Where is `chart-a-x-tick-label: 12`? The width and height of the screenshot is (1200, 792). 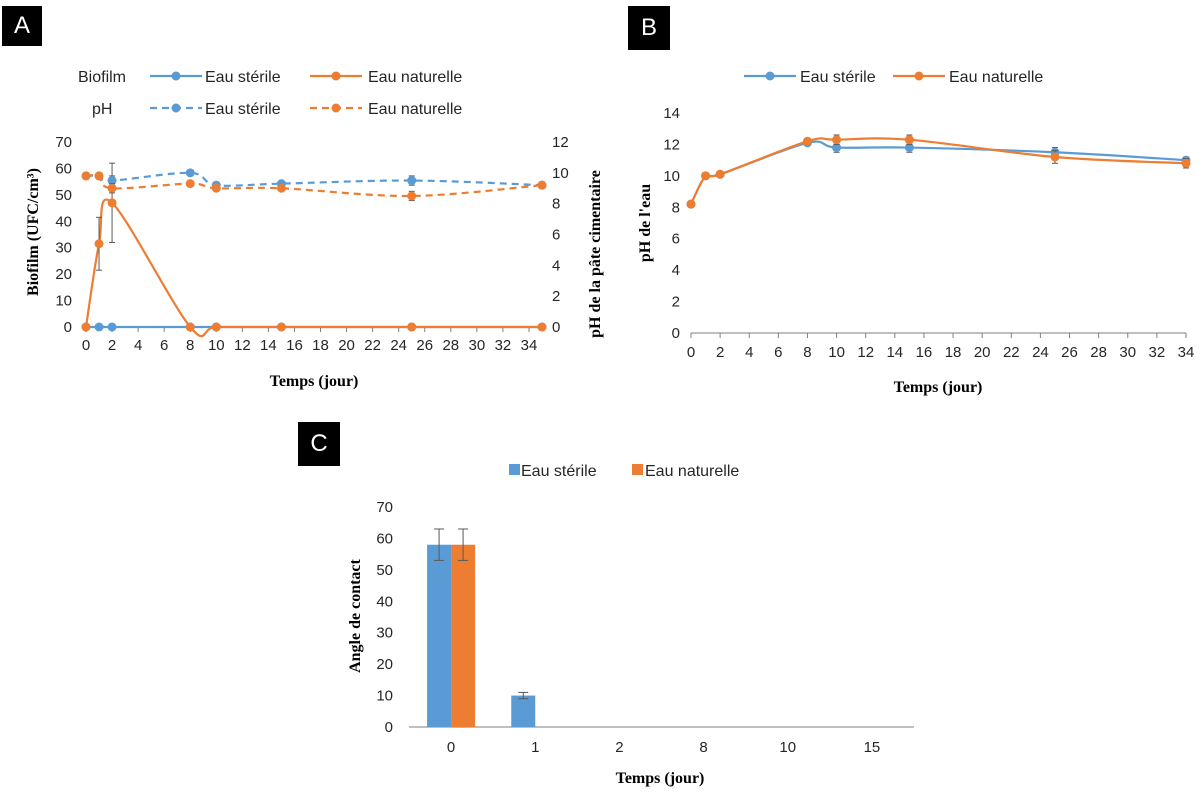
chart-a-x-tick-label: 12 is located at coordinates (242, 345).